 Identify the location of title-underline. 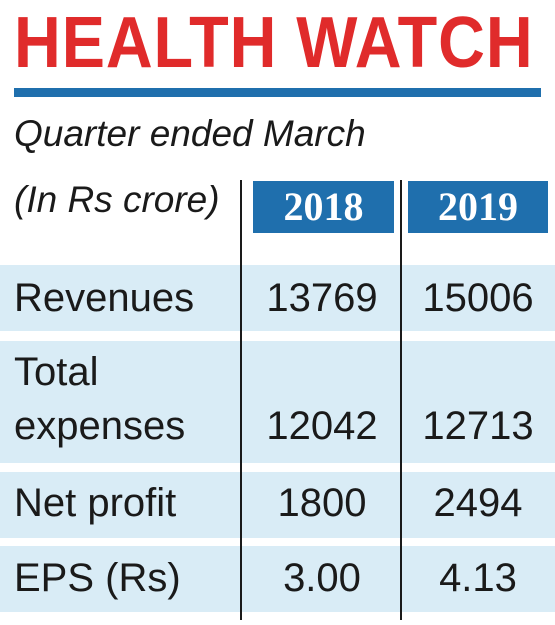
(277, 92).